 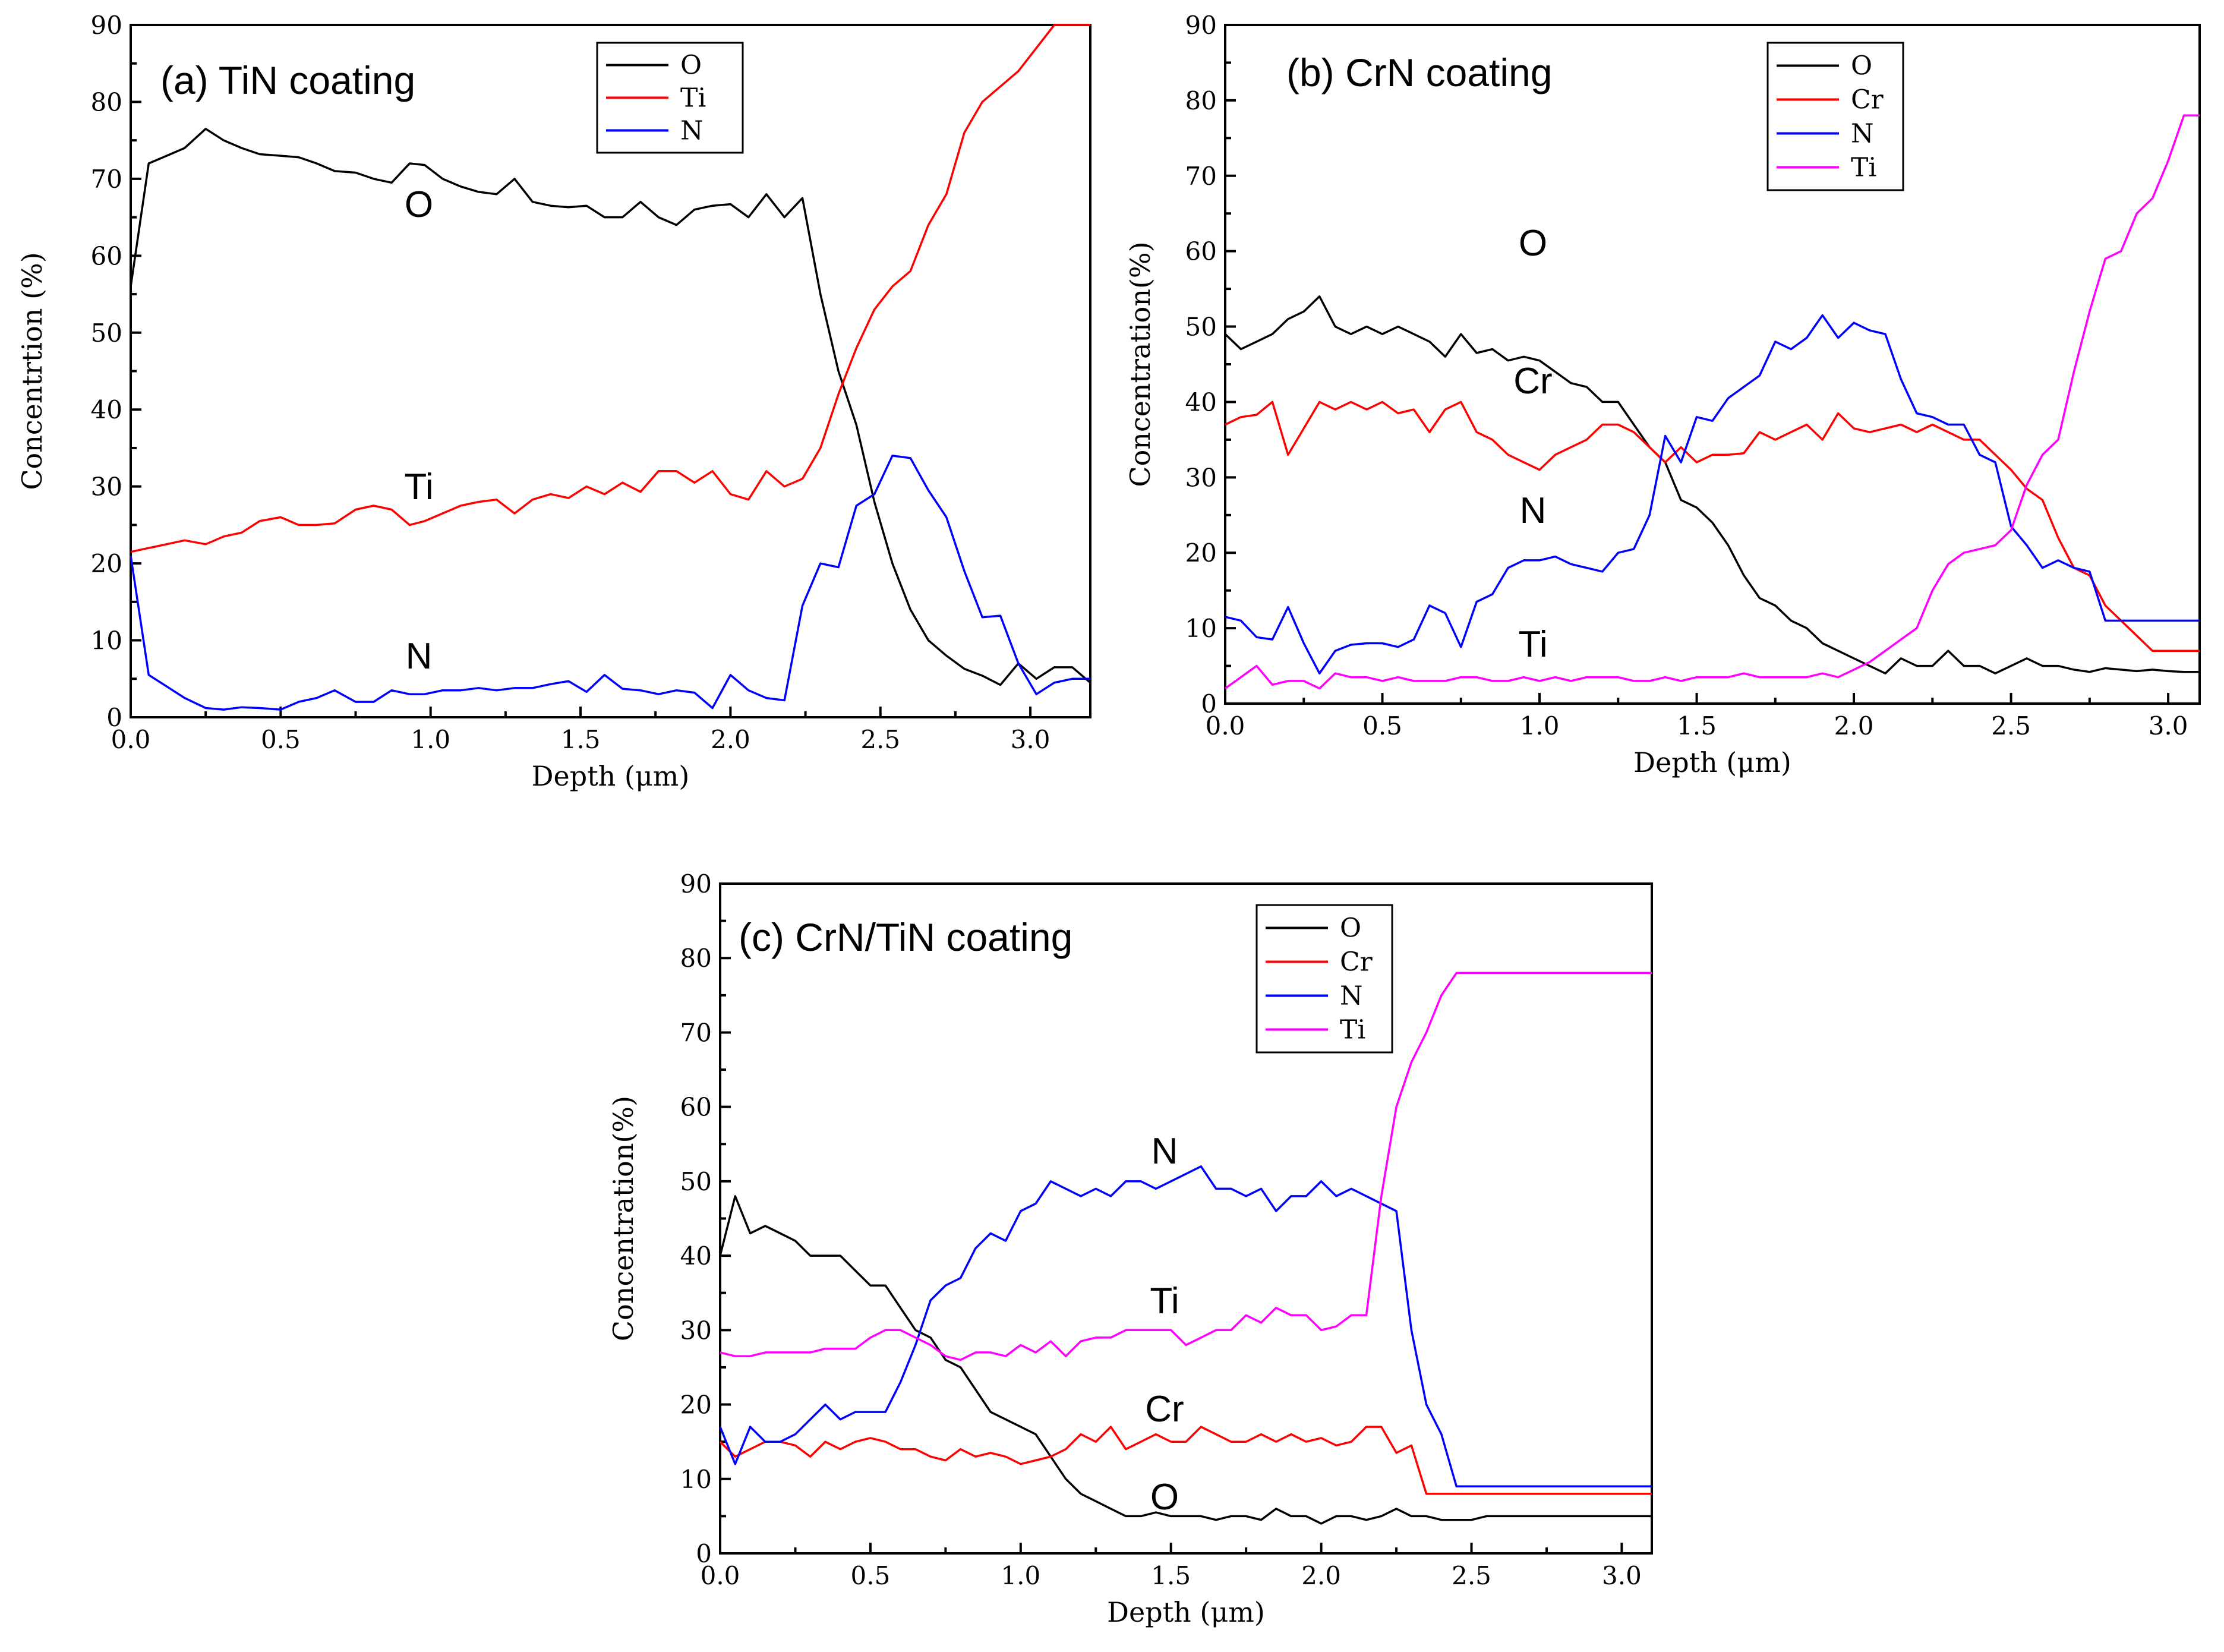 What do you see at coordinates (32, 371) in the screenshot?
I see `y-axis-title: Concentrtion (%)` at bounding box center [32, 371].